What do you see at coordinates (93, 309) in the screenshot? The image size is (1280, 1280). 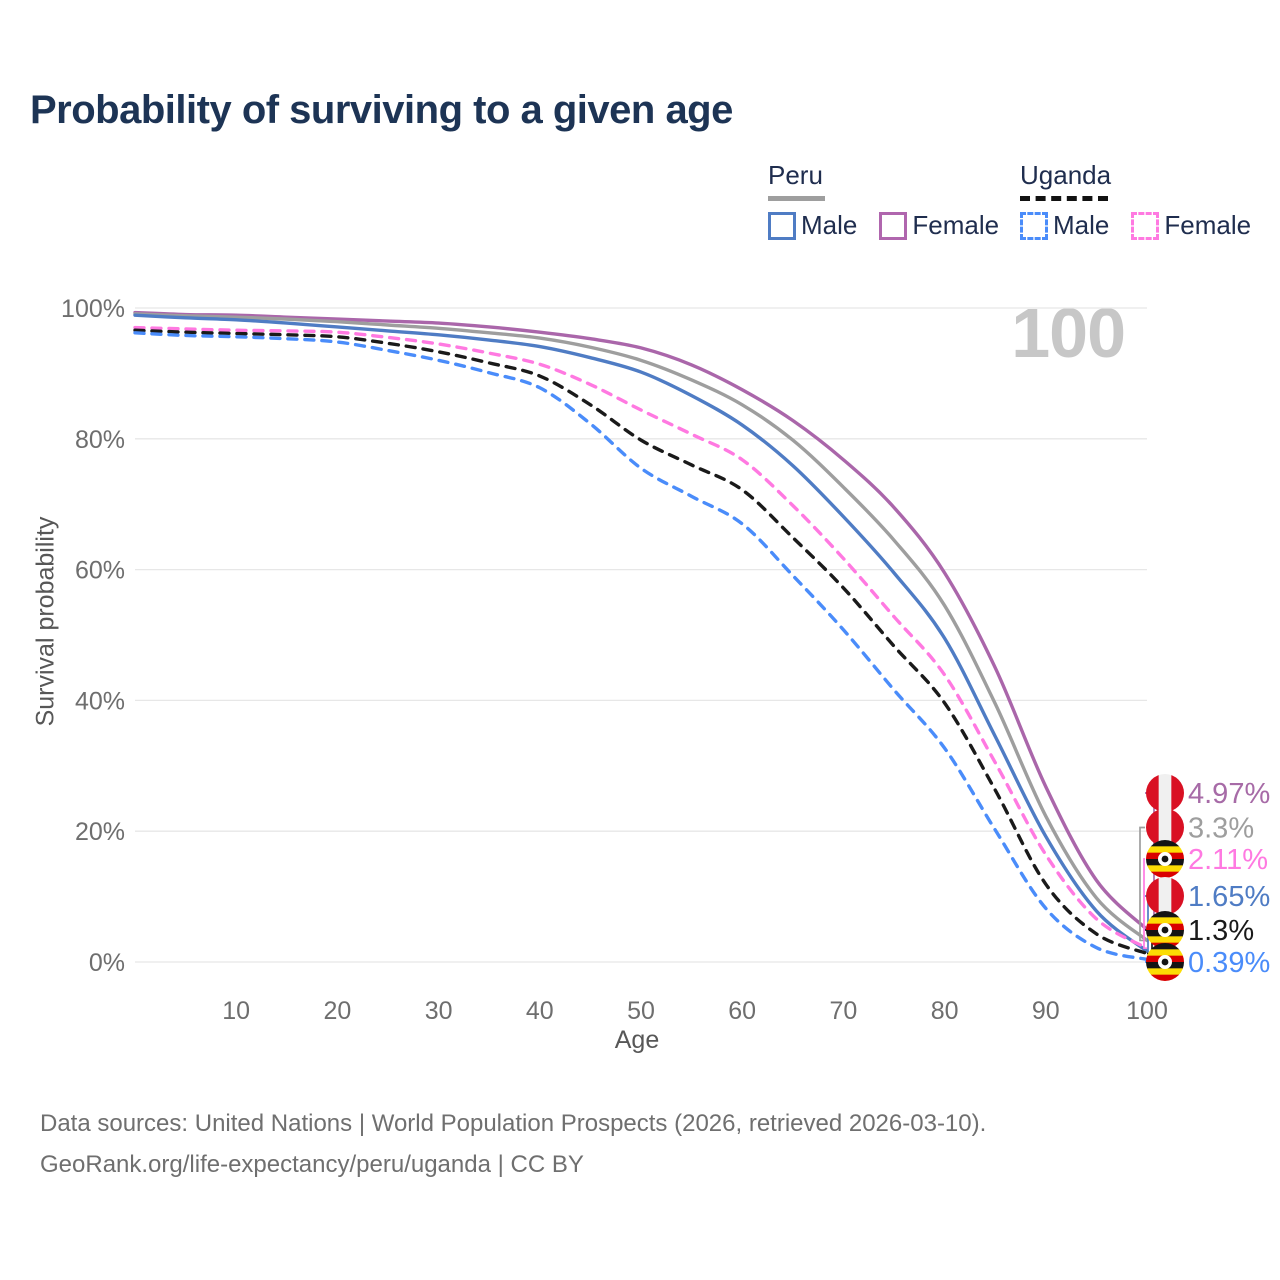 I see `y-tick-label: 100%` at bounding box center [93, 309].